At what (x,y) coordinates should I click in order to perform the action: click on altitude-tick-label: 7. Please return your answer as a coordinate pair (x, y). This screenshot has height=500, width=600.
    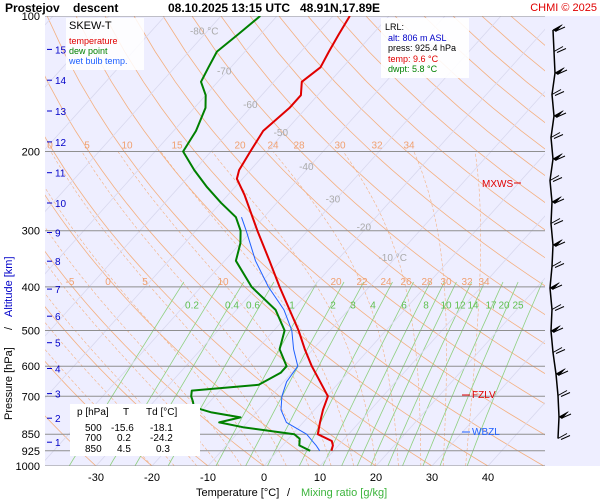
    Looking at the image, I should click on (58, 290).